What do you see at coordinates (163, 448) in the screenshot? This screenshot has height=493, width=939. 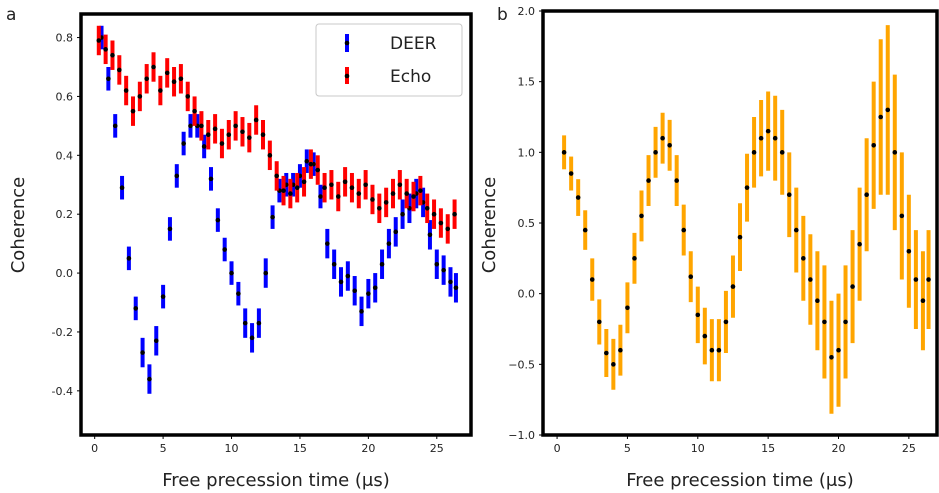 I see `x-tick-label: 5` at bounding box center [163, 448].